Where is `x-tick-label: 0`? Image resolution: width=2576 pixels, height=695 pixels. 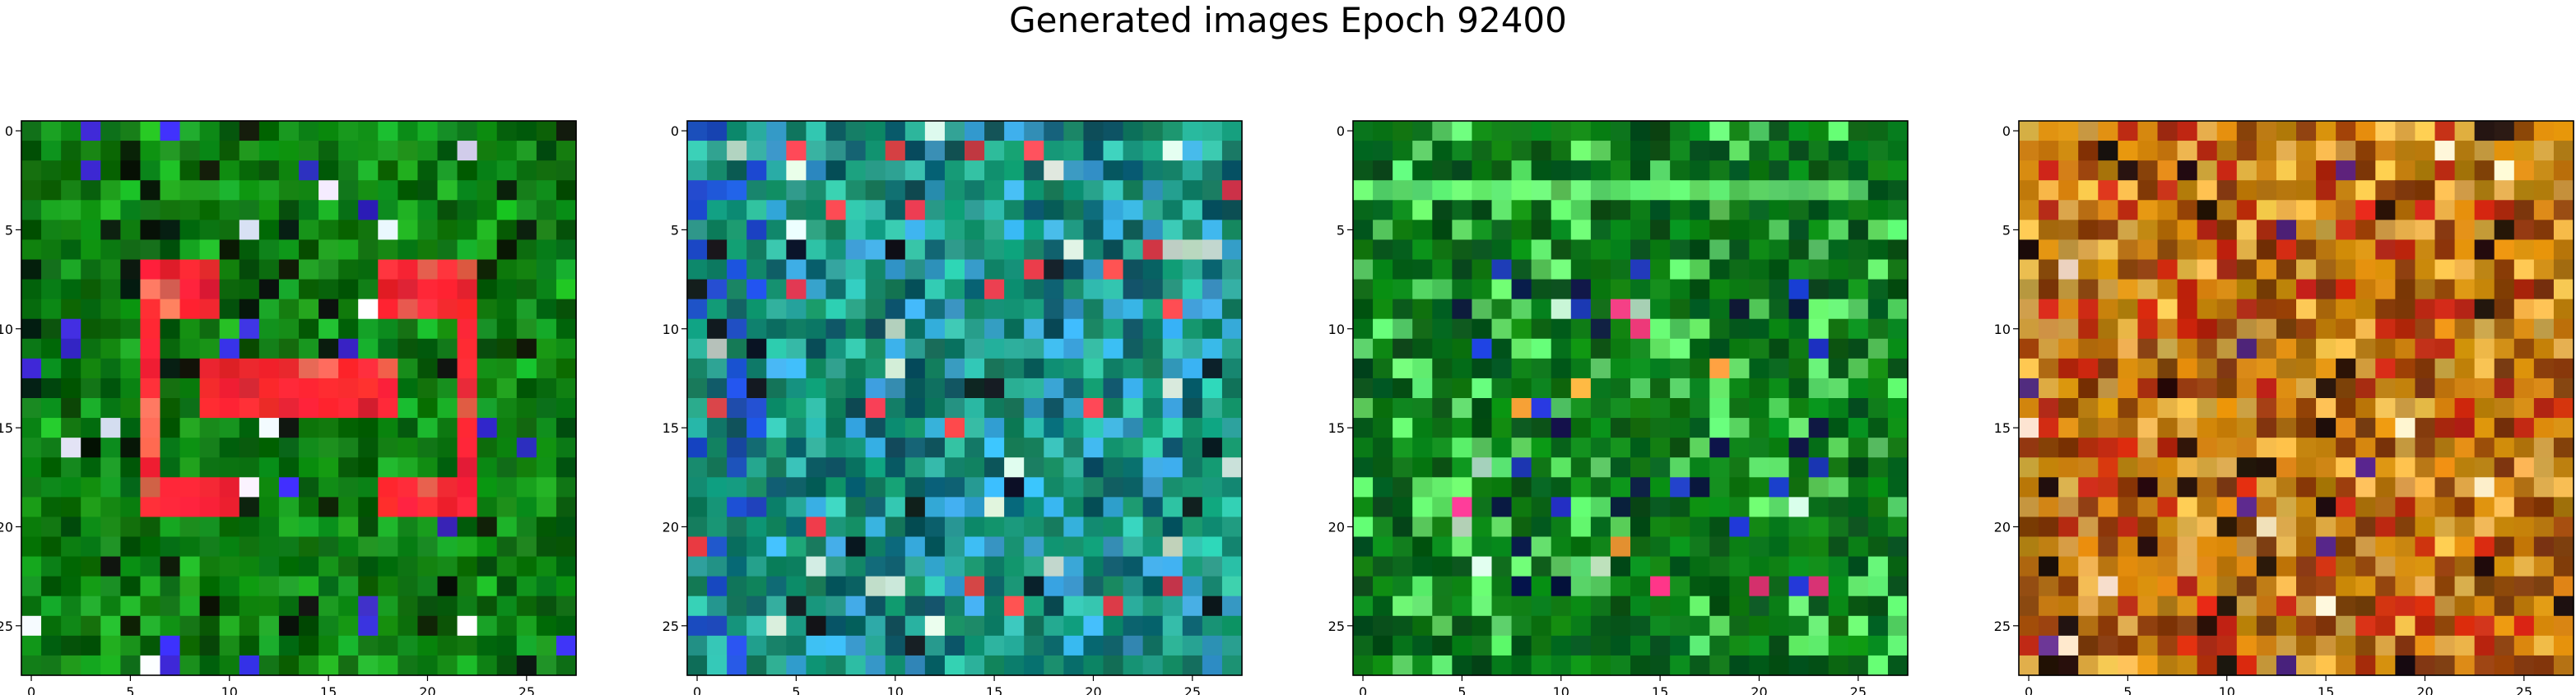
x-tick-label: 0 is located at coordinates (697, 689).